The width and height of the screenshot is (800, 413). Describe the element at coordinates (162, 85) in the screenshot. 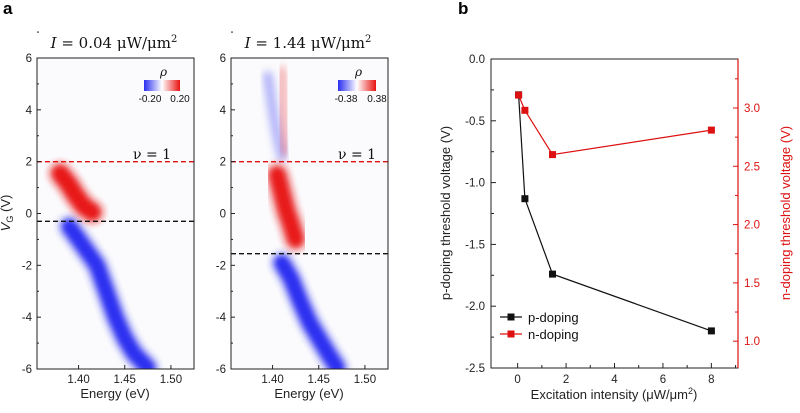

I see `heatmap-a-colorbar-bar` at that location.